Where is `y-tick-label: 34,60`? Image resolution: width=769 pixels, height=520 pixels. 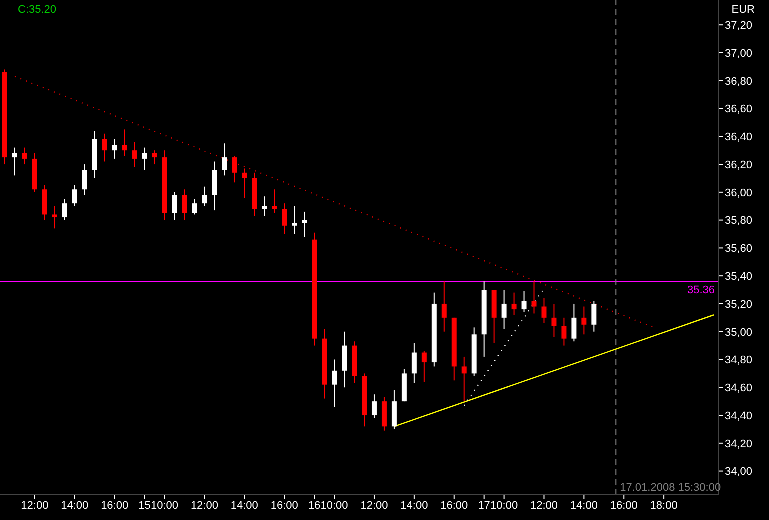 y-tick-label: 34,60 is located at coordinates (739, 388).